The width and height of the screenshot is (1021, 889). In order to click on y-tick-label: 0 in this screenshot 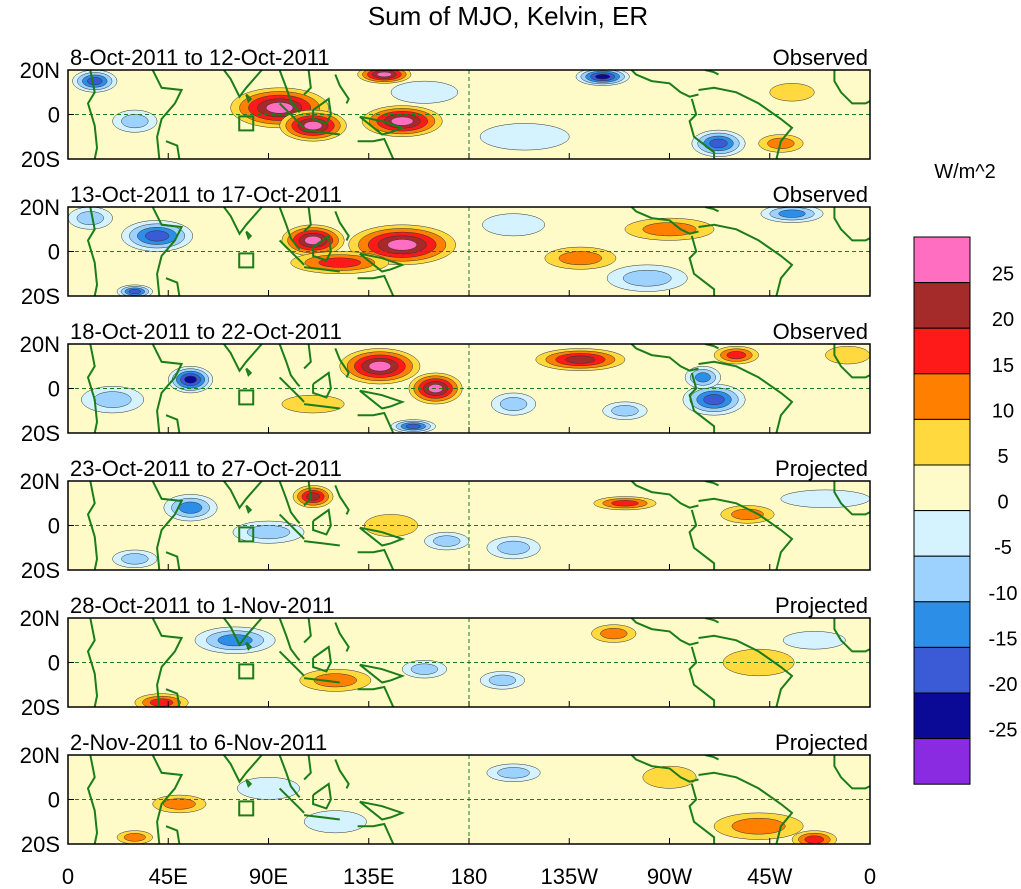, I will do `click(54, 800)`.